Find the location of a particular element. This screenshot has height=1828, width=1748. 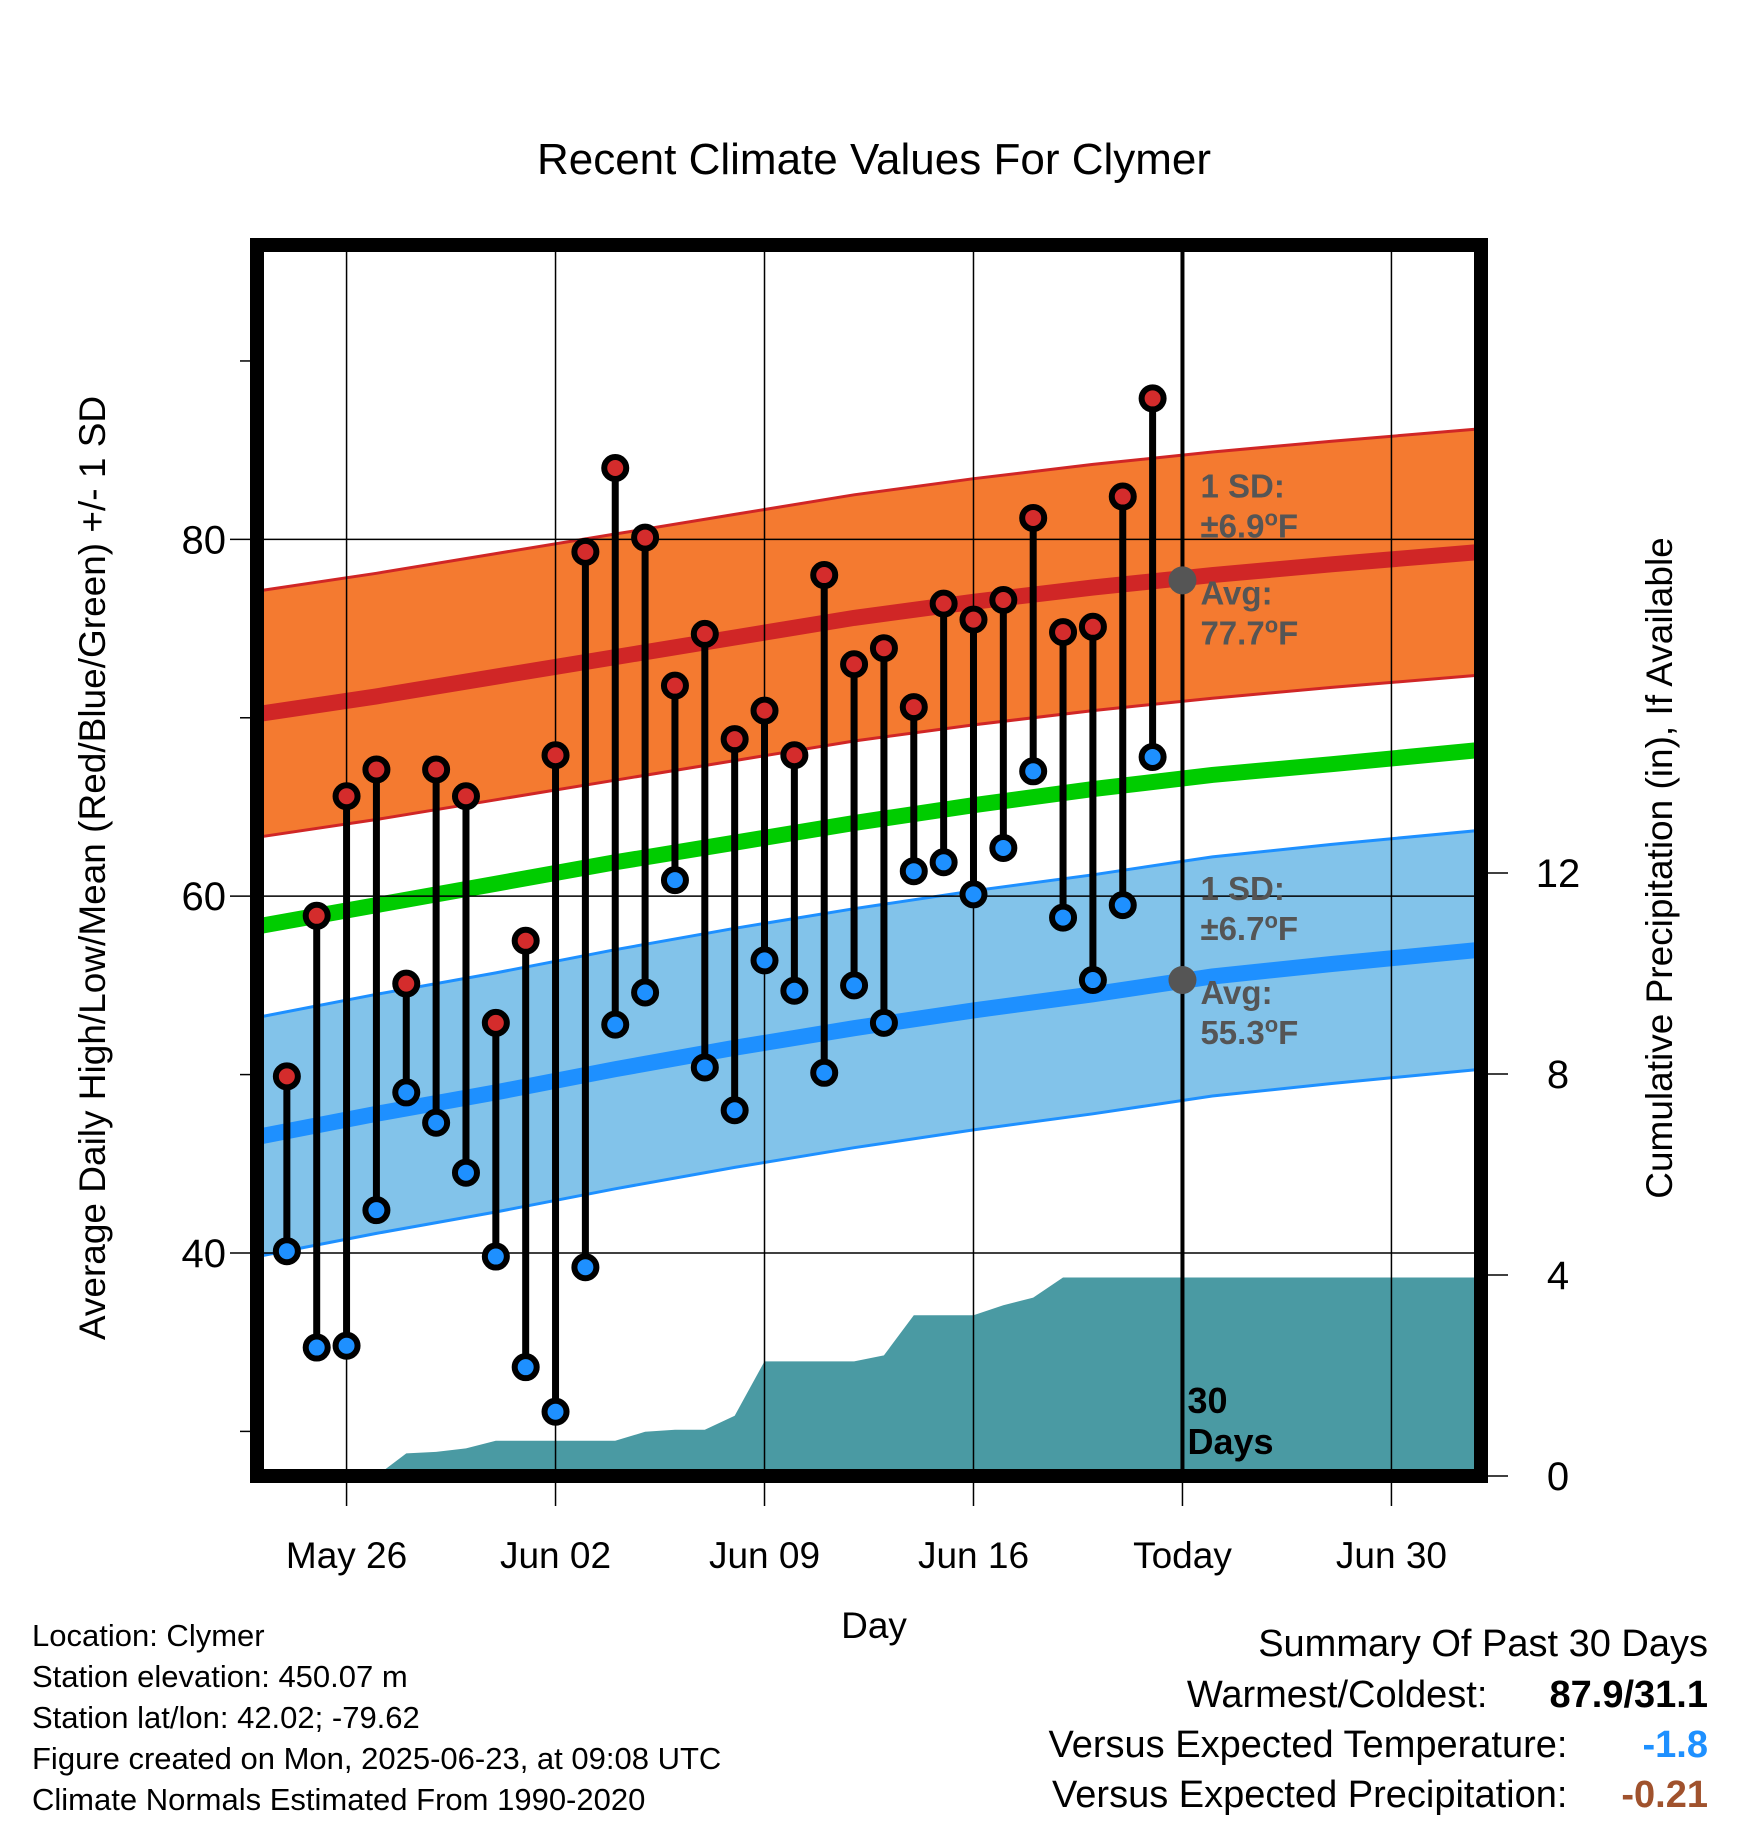

high-avg-annotation-label: Avg: is located at coordinates (1236, 592).